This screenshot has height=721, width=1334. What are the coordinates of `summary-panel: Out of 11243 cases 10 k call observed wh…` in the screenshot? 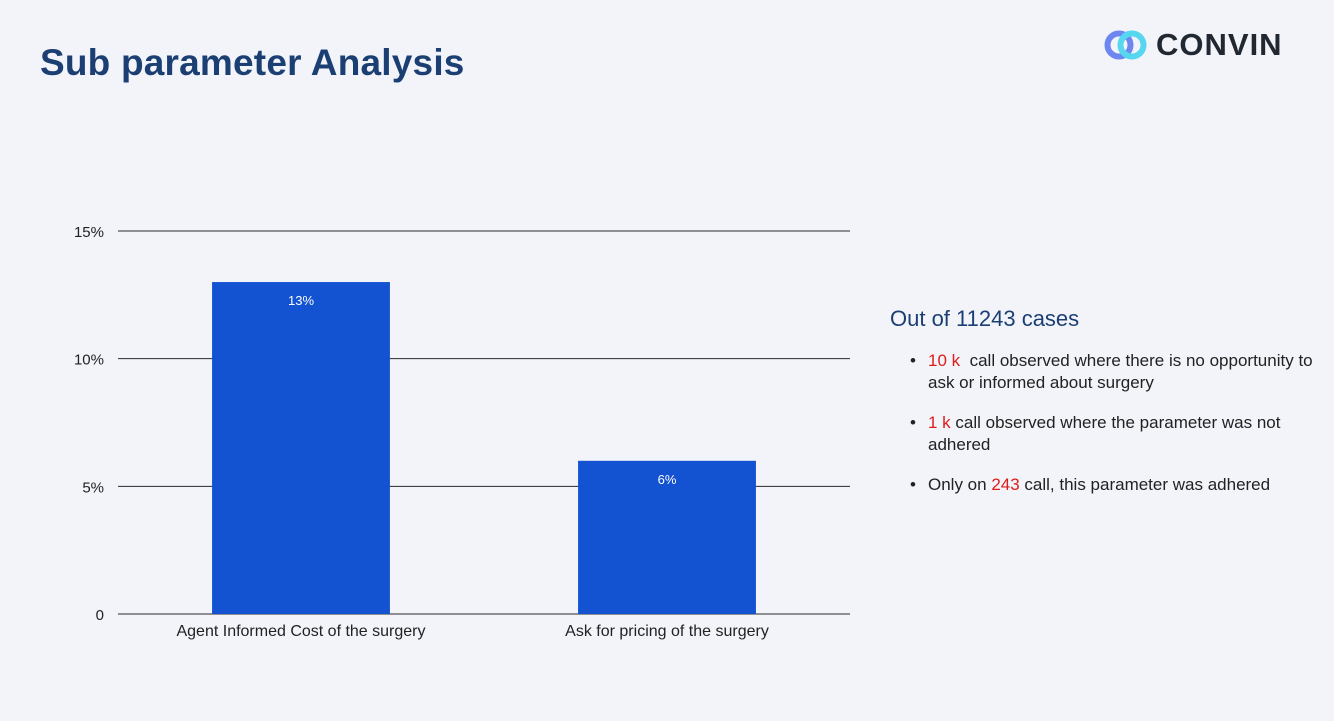 It's located at (1105, 410).